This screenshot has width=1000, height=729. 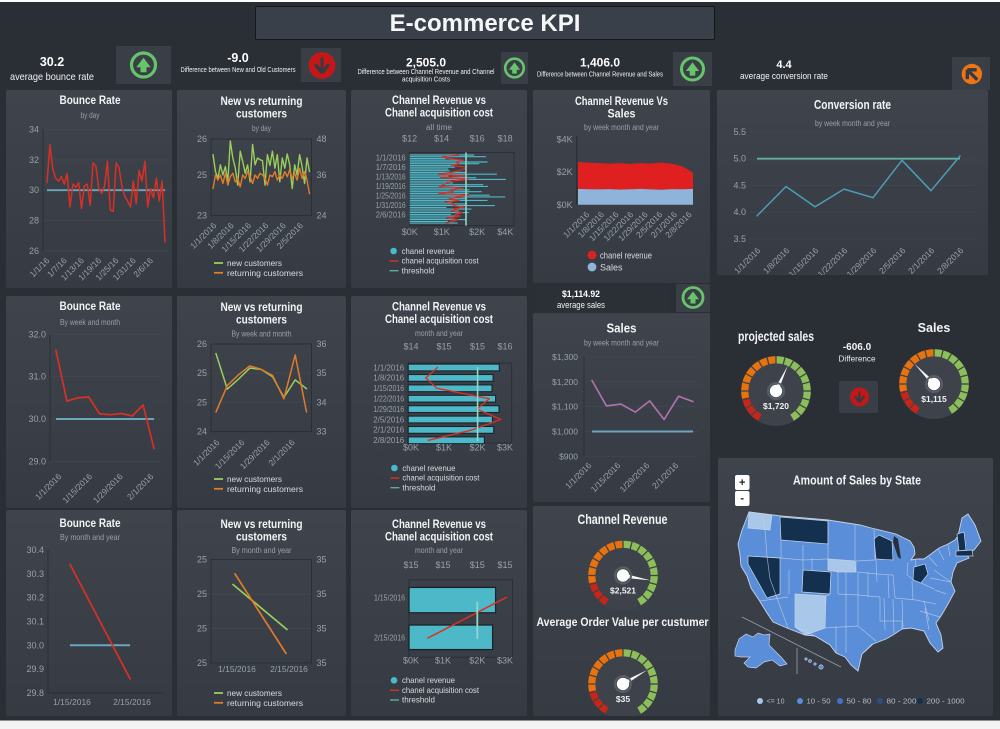 What do you see at coordinates (48, 486) in the screenshot?
I see `svg-text: 1/1/2016` at bounding box center [48, 486].